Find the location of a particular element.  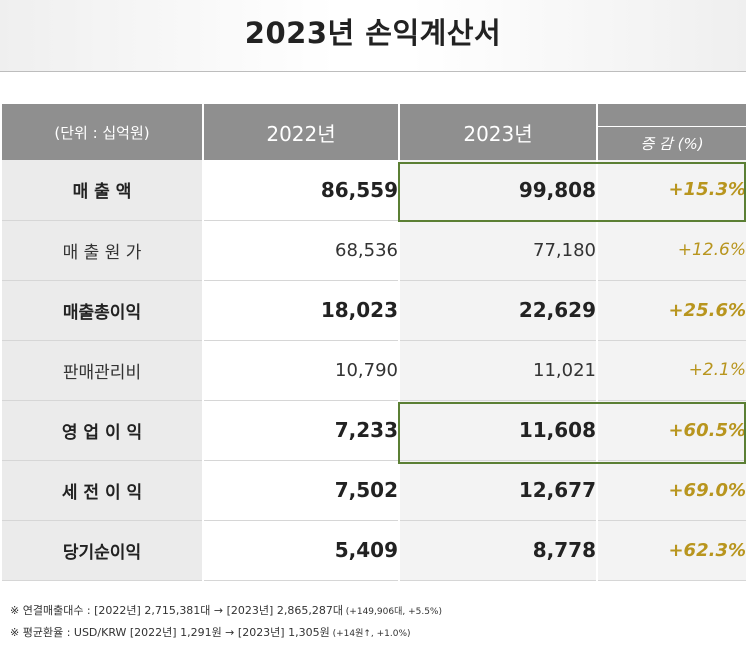

row-label: 영 업 이 익 is located at coordinates (103, 430).